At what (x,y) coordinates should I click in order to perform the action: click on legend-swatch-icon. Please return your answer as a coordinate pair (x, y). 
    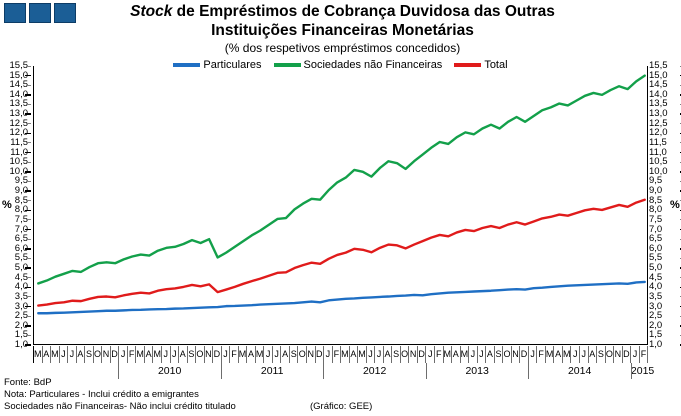
    Looking at the image, I should click on (287, 65).